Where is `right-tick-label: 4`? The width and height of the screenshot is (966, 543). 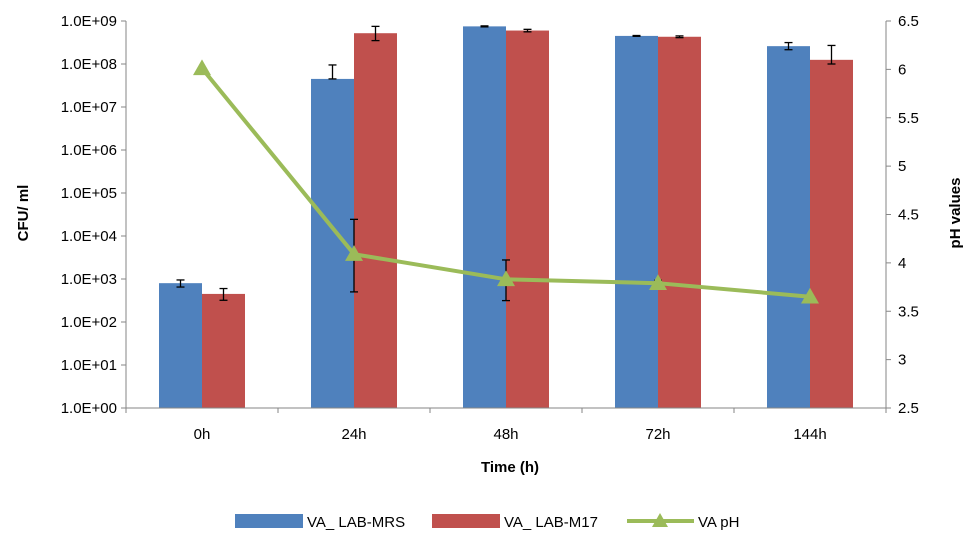 right-tick-label: 4 is located at coordinates (902, 263).